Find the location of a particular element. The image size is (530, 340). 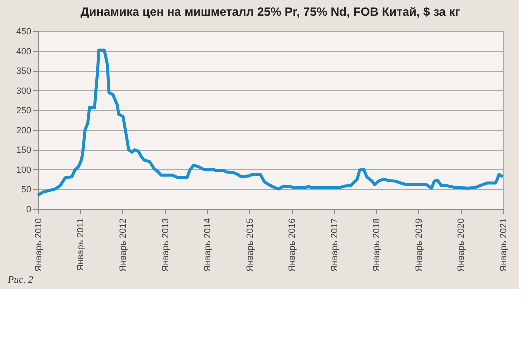

x-tick-label: Январь 2012 is located at coordinates (123, 245).